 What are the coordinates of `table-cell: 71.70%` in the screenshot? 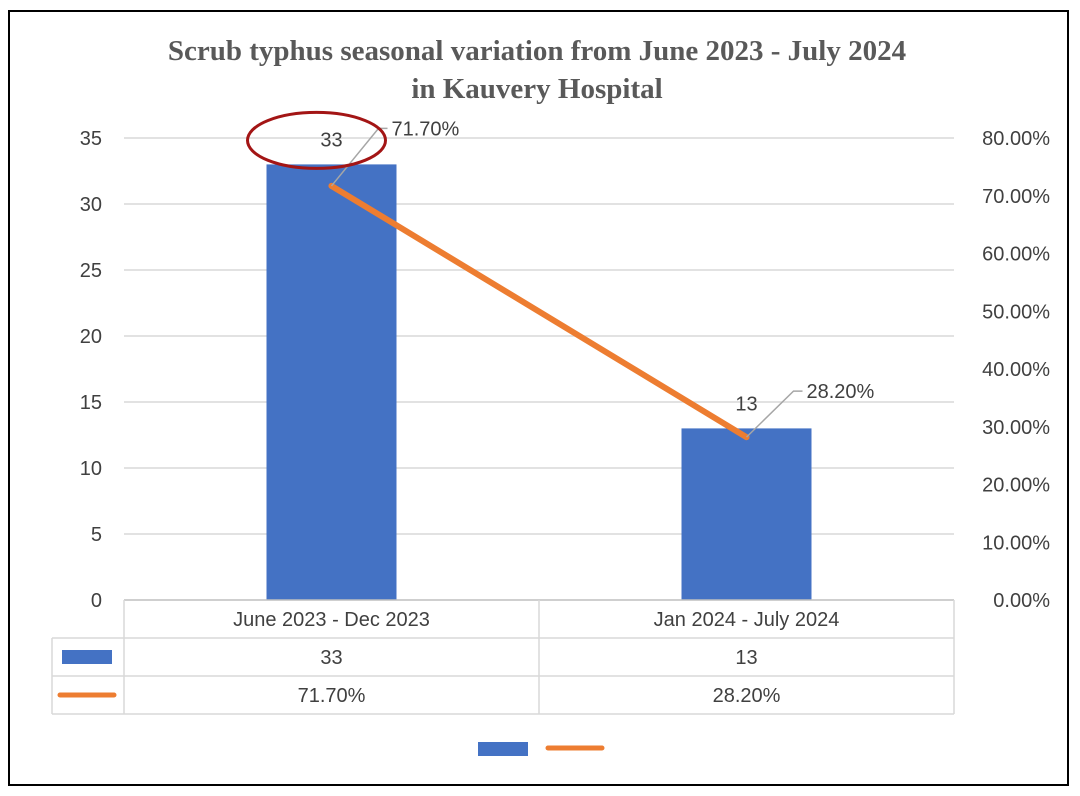 It's located at (332, 696).